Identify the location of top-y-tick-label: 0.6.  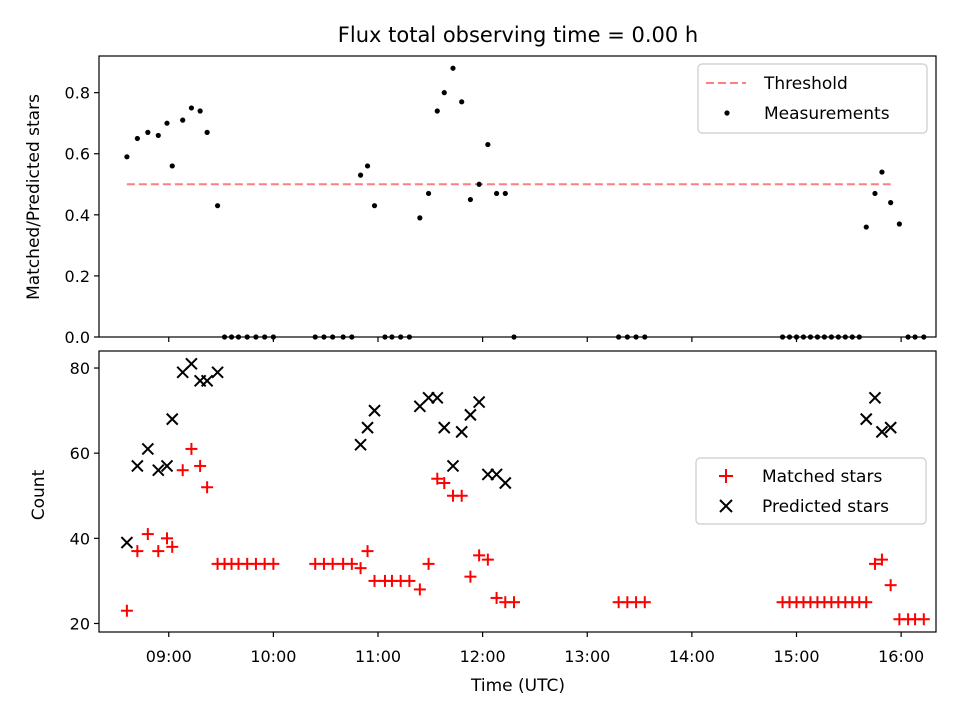
(77, 154).